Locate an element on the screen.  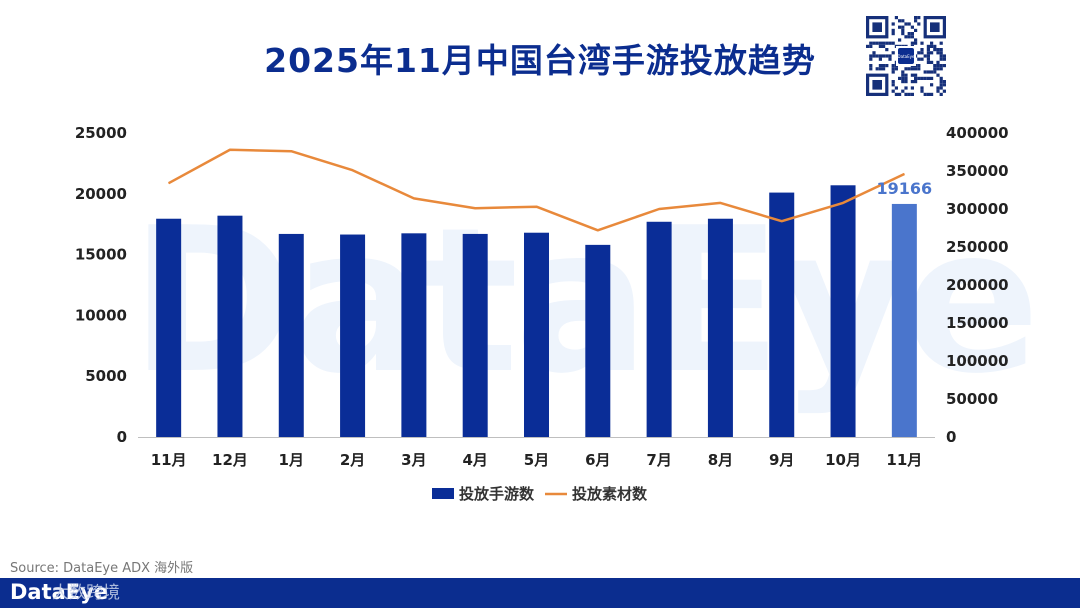
y-right-tick-label: 100000 is located at coordinates (977, 361).